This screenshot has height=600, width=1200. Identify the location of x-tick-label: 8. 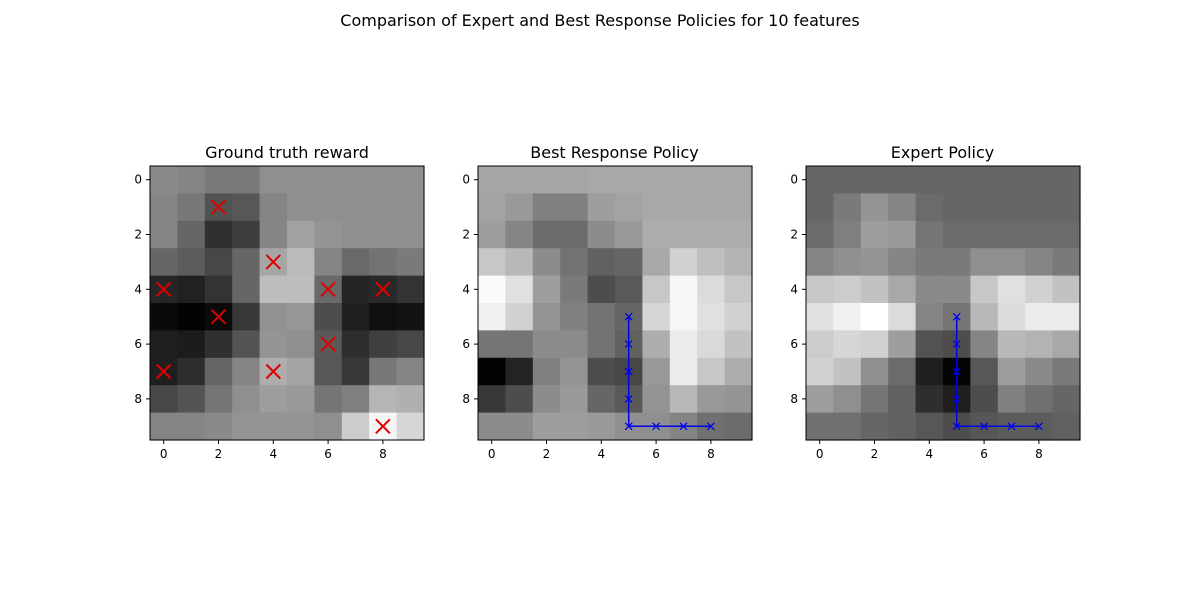
(711, 454).